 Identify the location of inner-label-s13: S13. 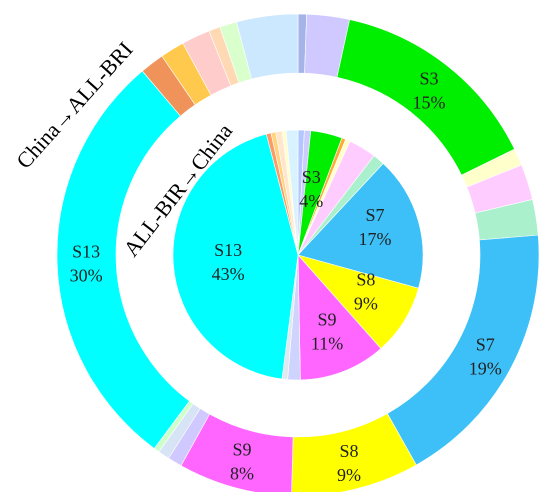
(228, 250).